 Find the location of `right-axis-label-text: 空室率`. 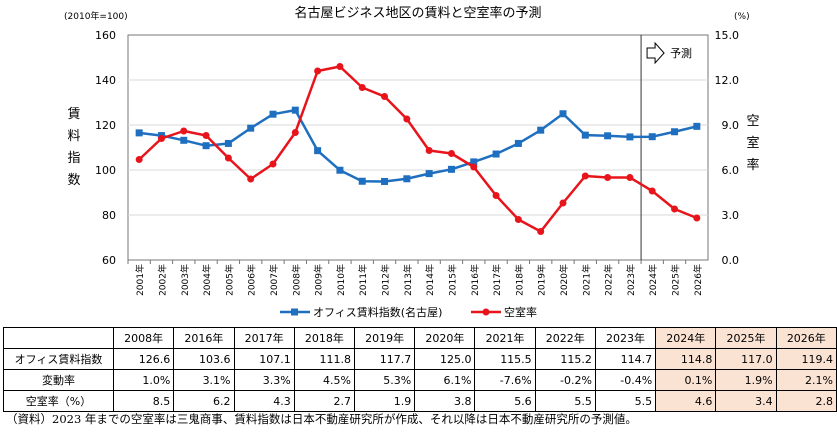

right-axis-label-text: 空室率 is located at coordinates (753, 143).